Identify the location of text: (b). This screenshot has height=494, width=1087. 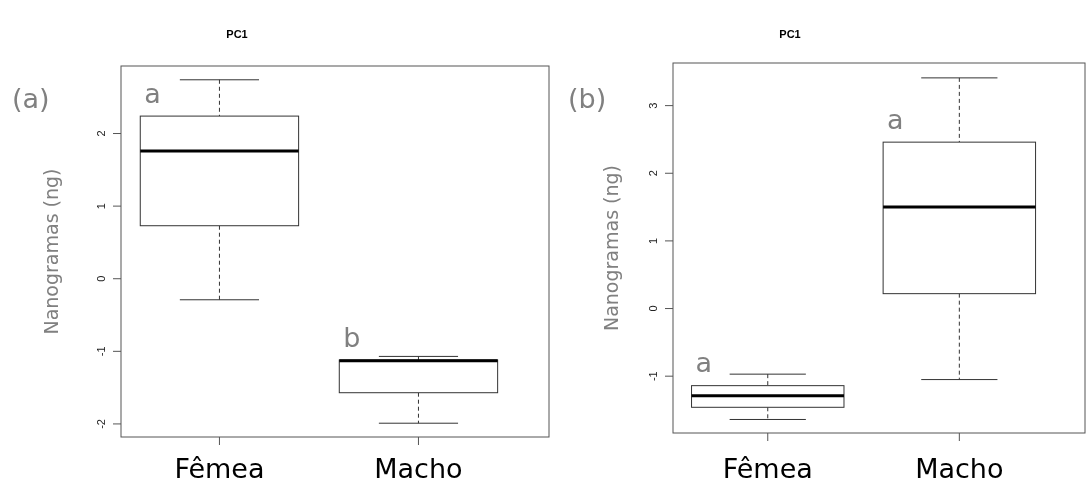
(587, 98).